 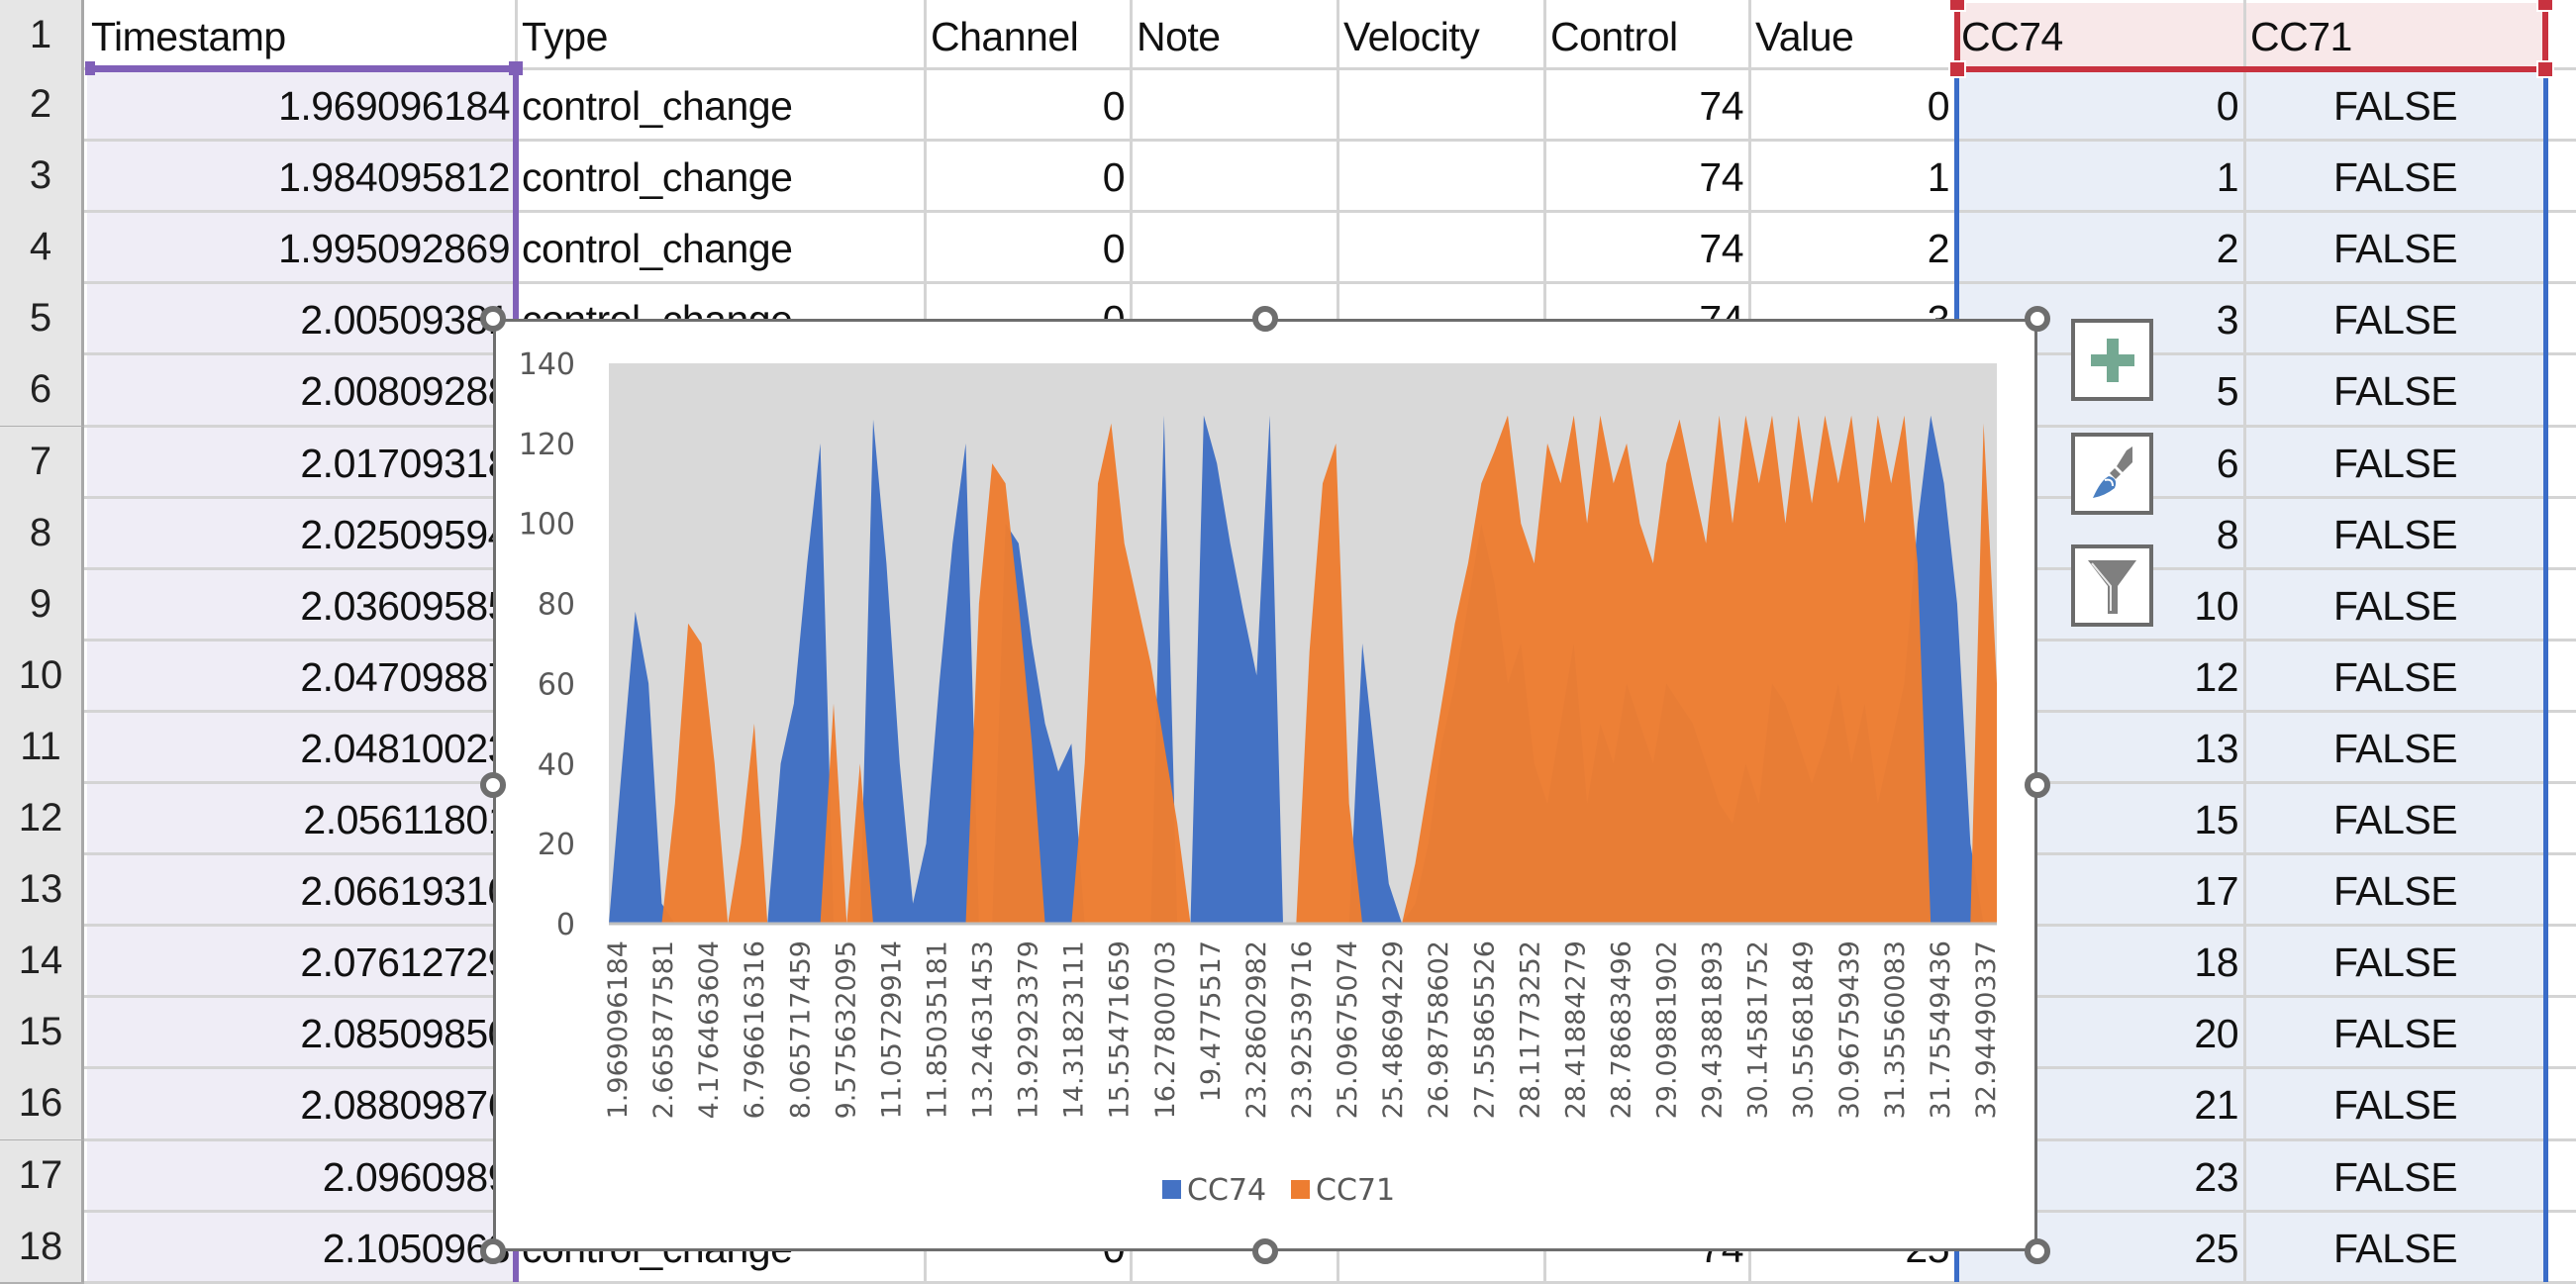 I want to click on row-header: 13, so click(x=42, y=891).